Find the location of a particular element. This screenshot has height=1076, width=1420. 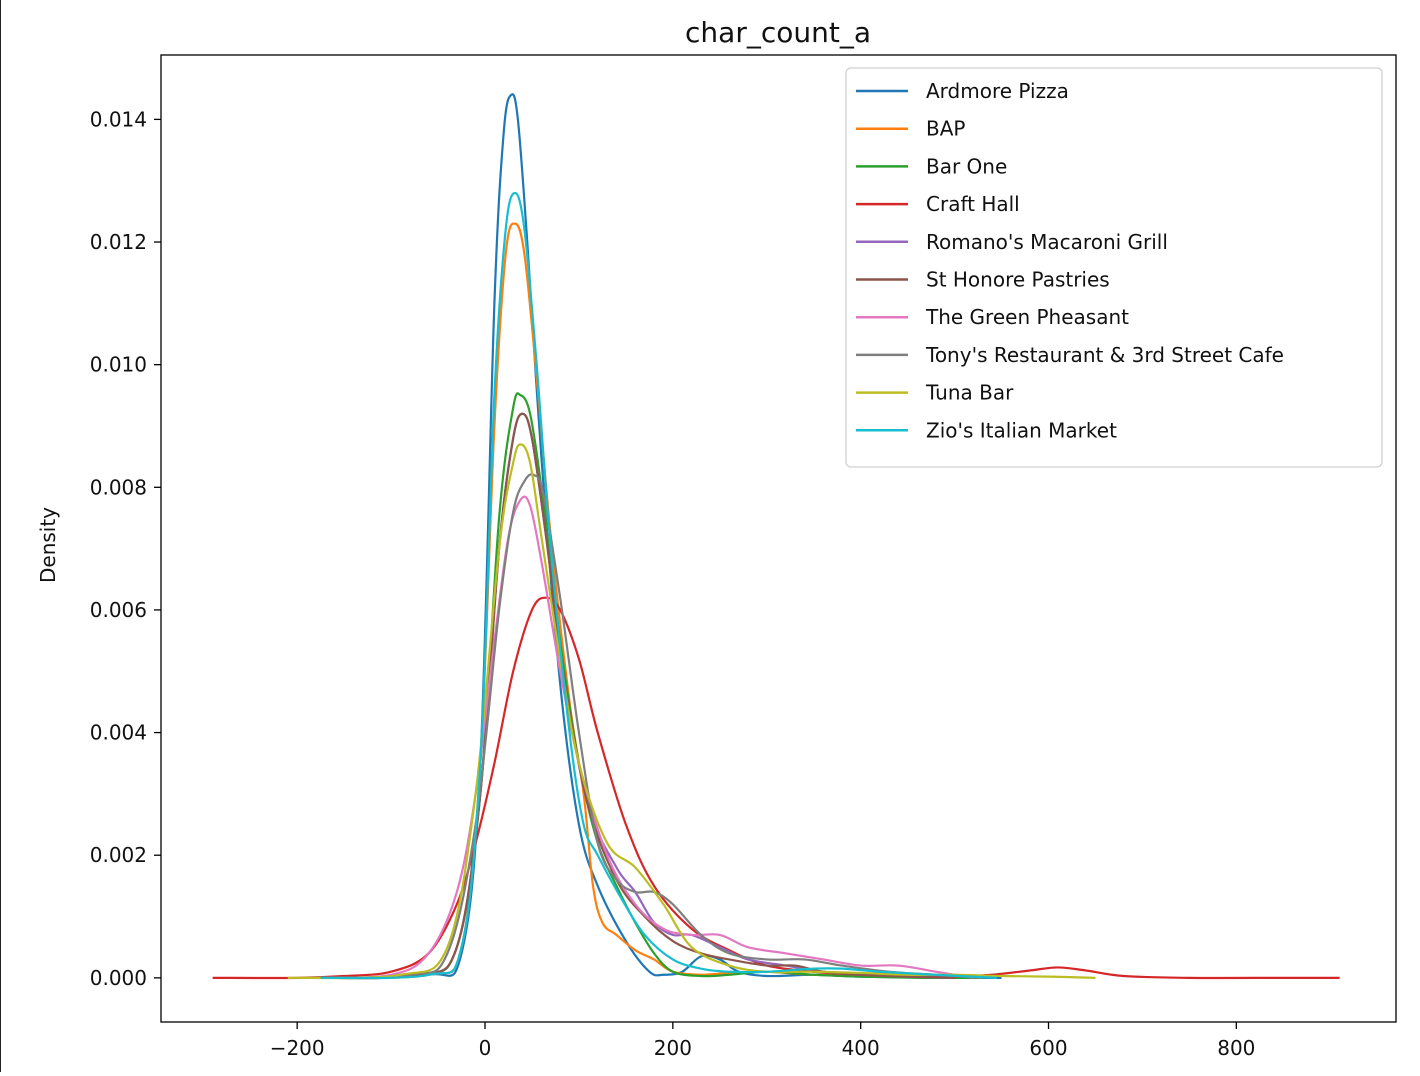

y-tick-label: 0.000 is located at coordinates (118, 978).